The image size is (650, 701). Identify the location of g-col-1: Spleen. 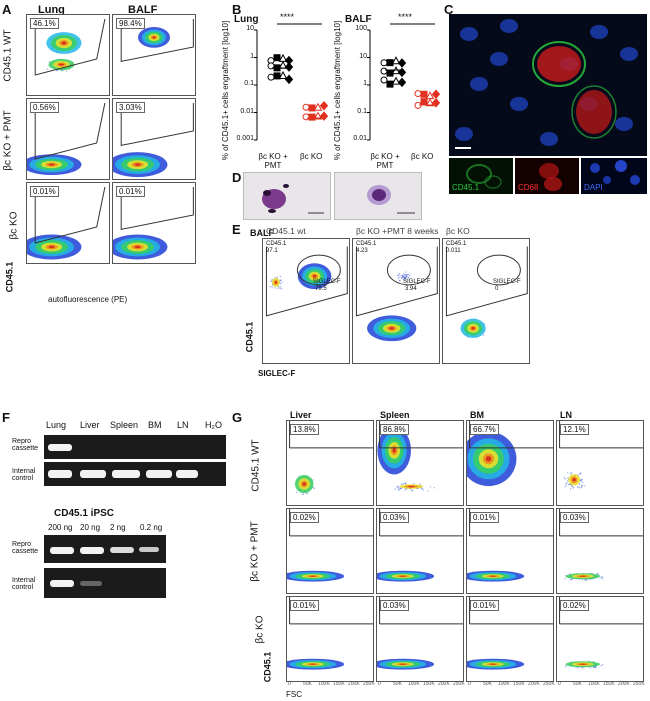
(395, 415).